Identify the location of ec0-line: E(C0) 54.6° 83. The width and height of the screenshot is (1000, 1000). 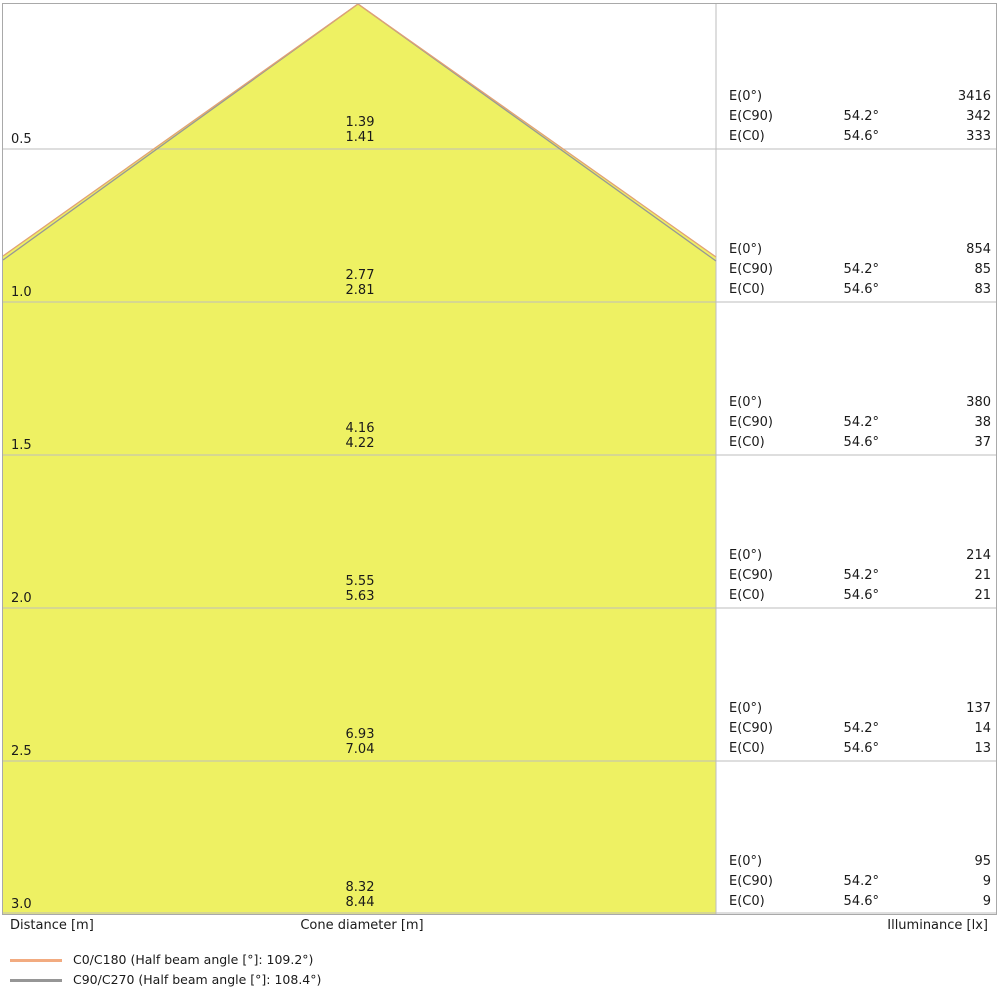
(860, 290).